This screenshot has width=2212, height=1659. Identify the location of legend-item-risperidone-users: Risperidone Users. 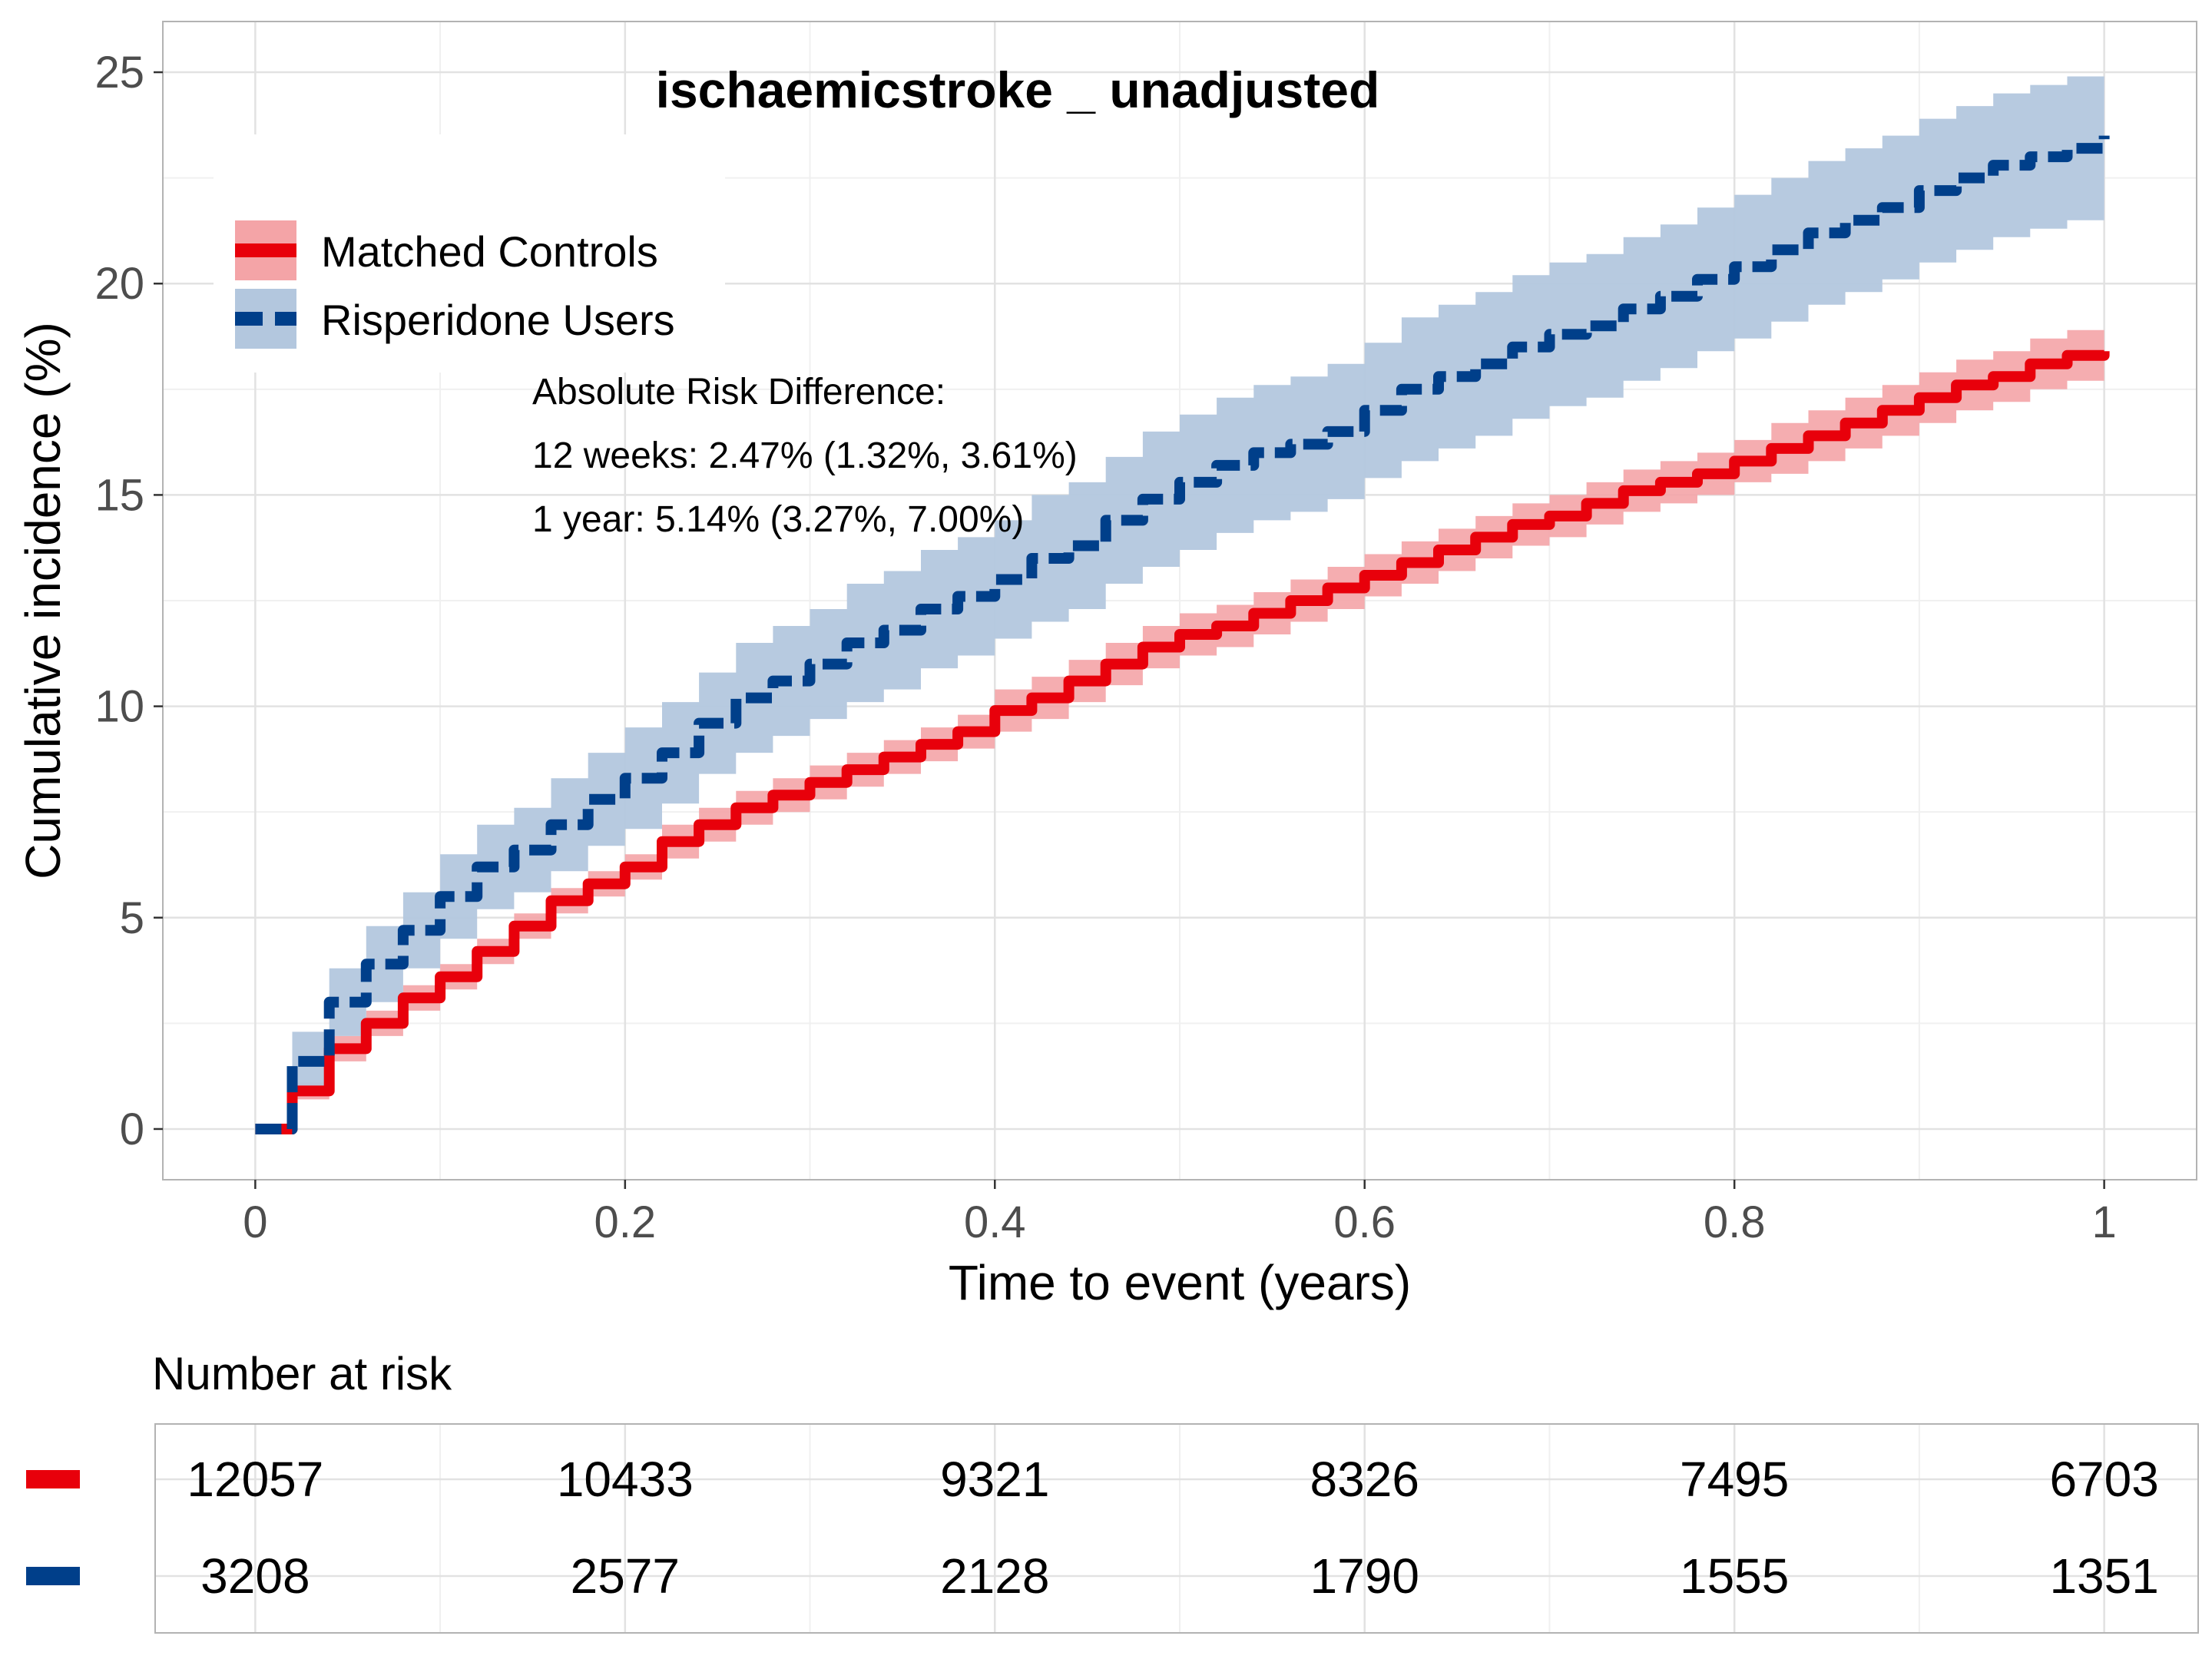
(455, 319).